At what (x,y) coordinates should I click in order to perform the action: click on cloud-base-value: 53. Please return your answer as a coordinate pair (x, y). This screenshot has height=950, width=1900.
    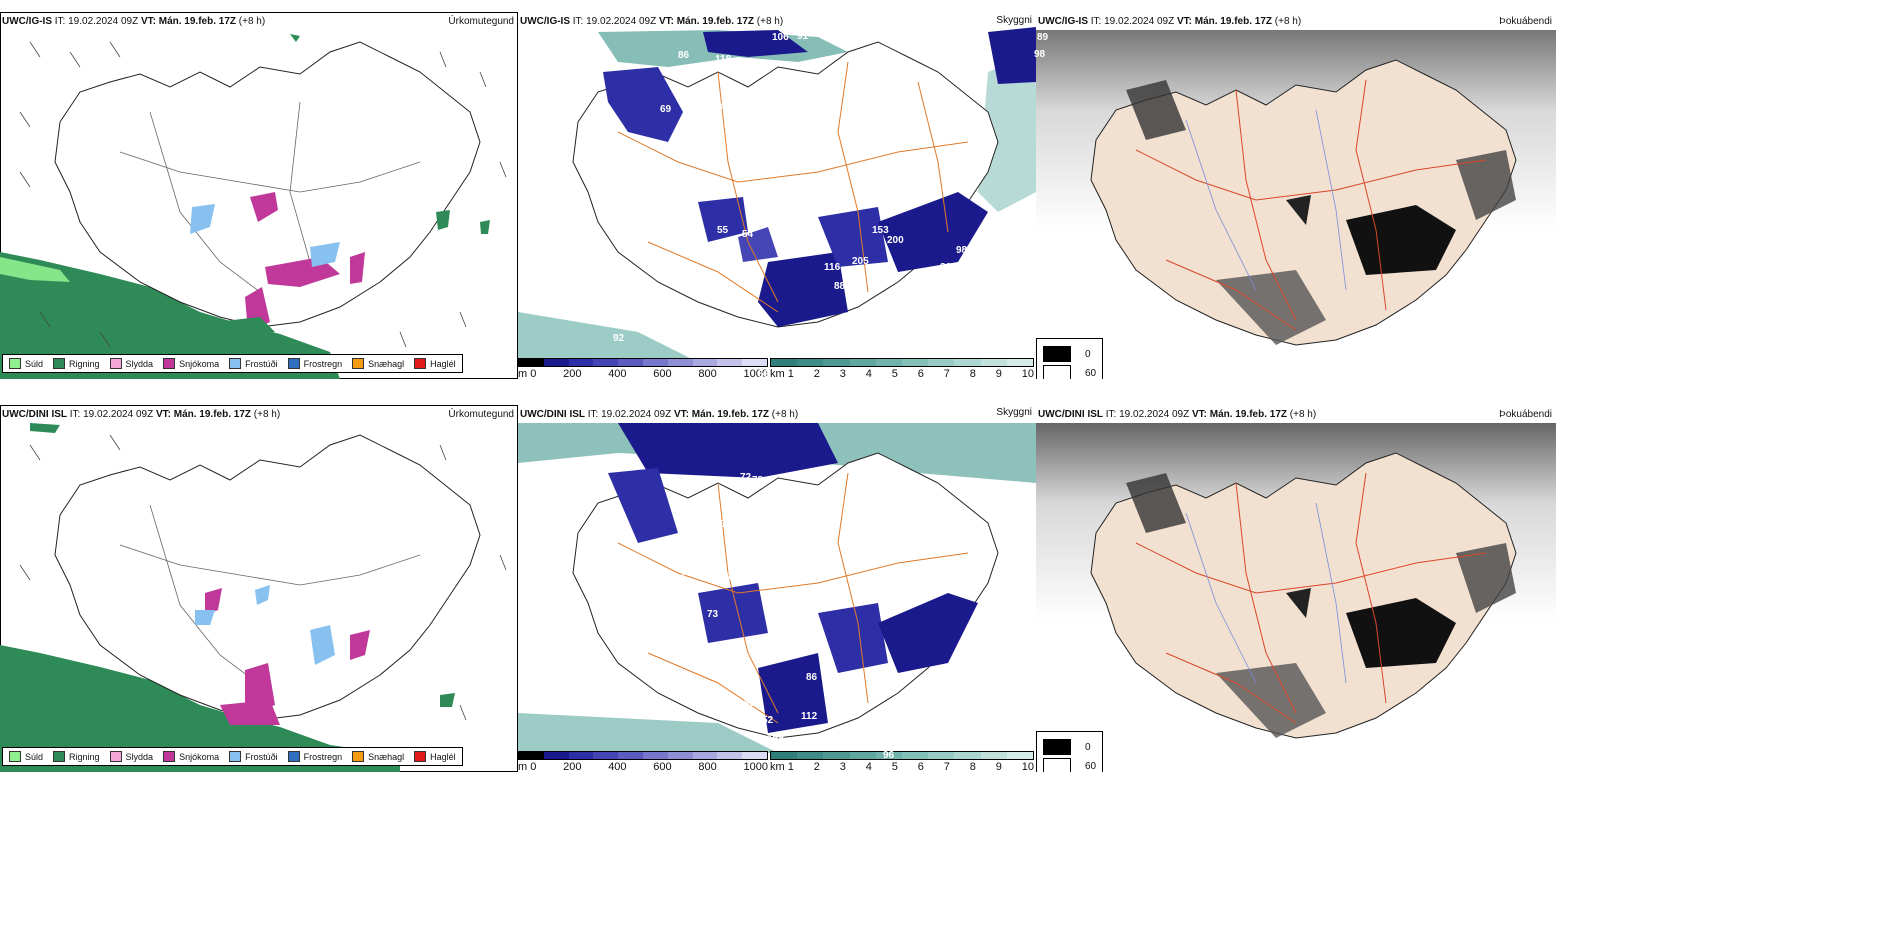
    Looking at the image, I should click on (802, 820).